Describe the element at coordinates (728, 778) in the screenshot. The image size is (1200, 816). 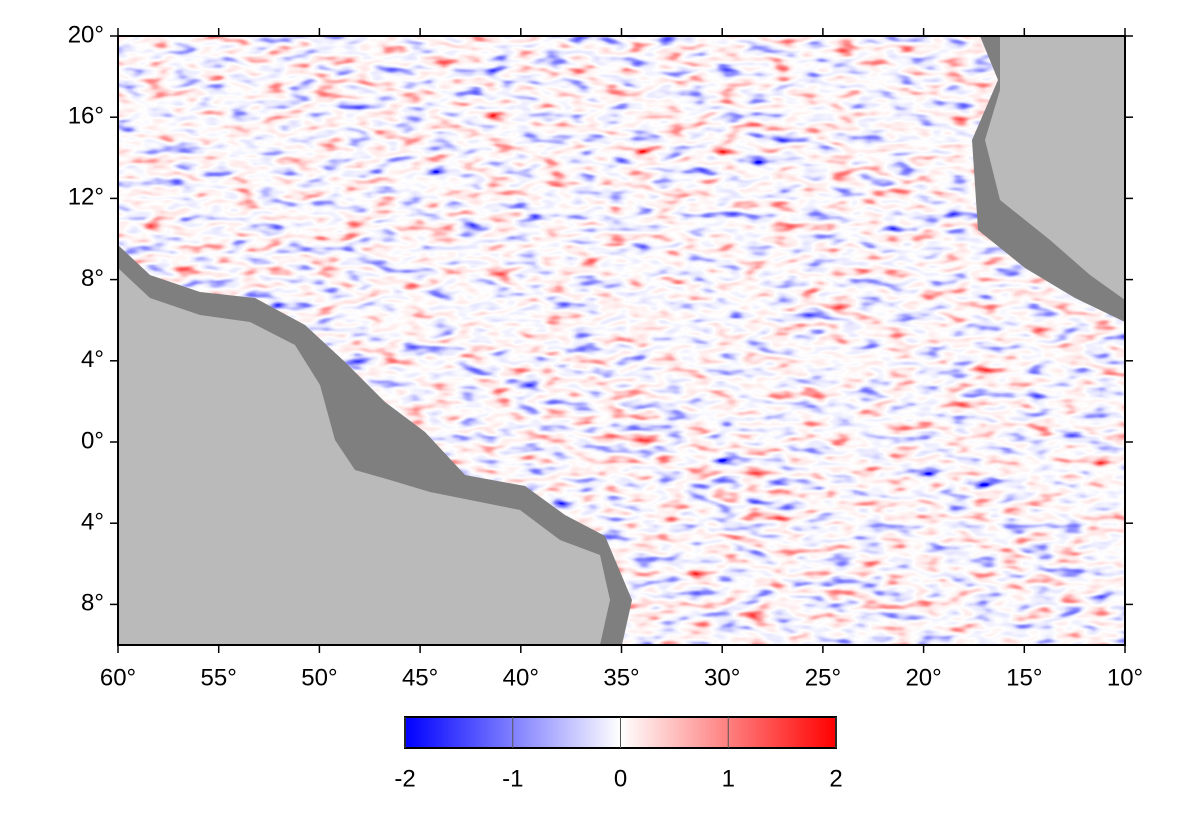
I see `colorbar-tick-label: 1` at that location.